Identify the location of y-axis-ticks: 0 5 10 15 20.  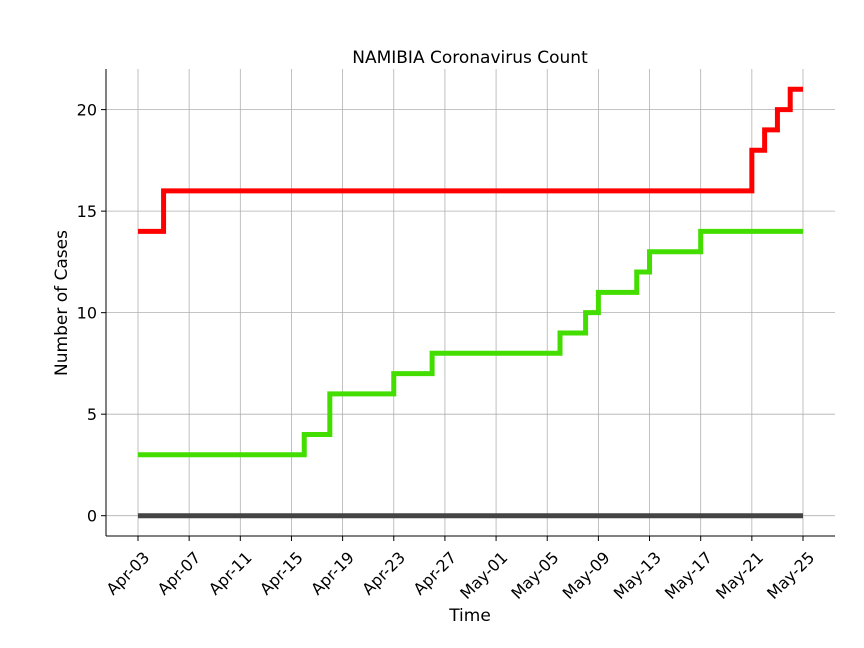
(91, 313).